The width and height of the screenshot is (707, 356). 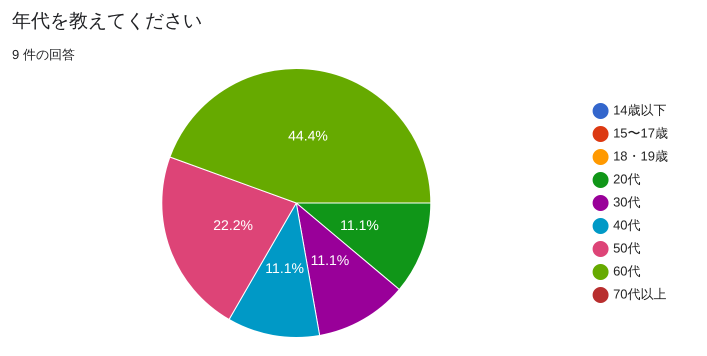 What do you see at coordinates (627, 225) in the screenshot?
I see `legend-label: 40代` at bounding box center [627, 225].